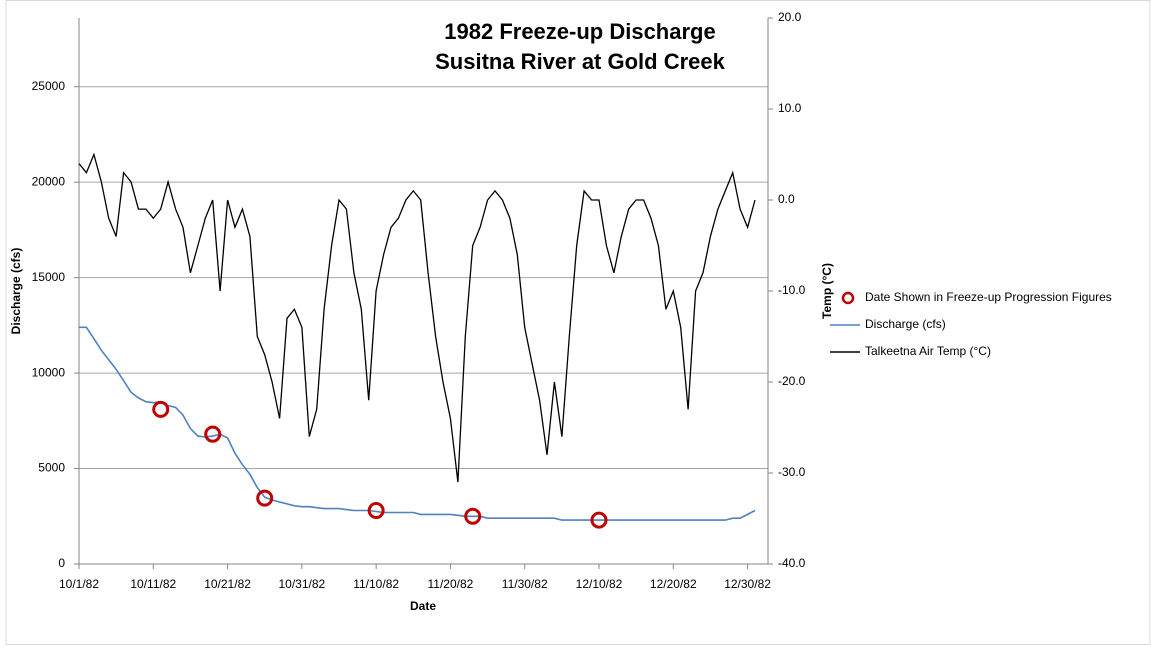 This screenshot has width=1151, height=651. What do you see at coordinates (51, 468) in the screenshot?
I see `y-tick-label: 5000` at bounding box center [51, 468].